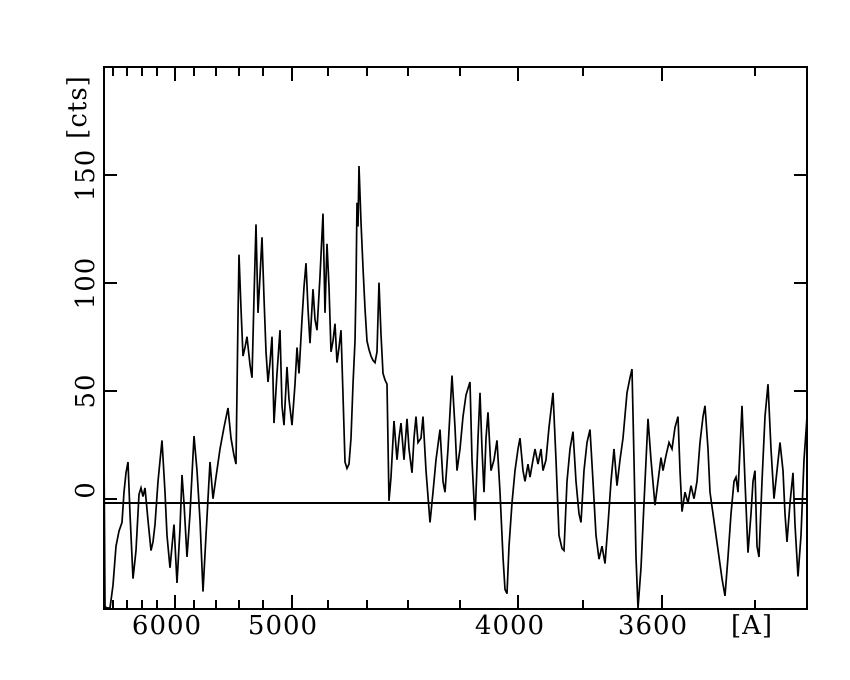 The image size is (850, 680). I want to click on y-tick-label-150: 150, so click(86, 175).